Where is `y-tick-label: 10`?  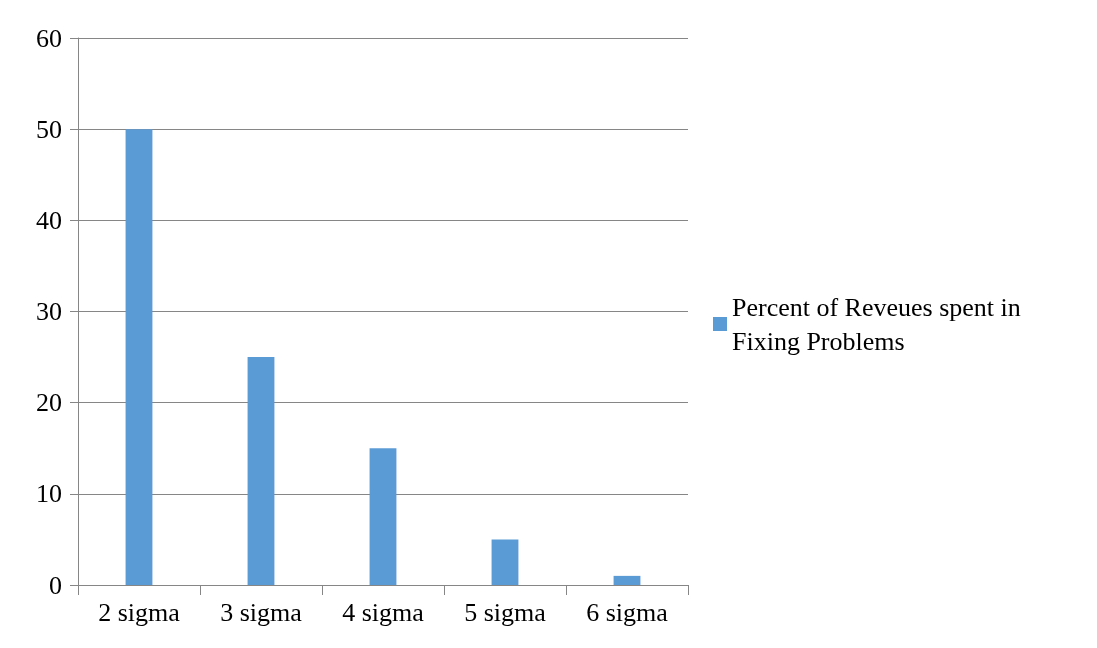 y-tick-label: 10 is located at coordinates (49, 494).